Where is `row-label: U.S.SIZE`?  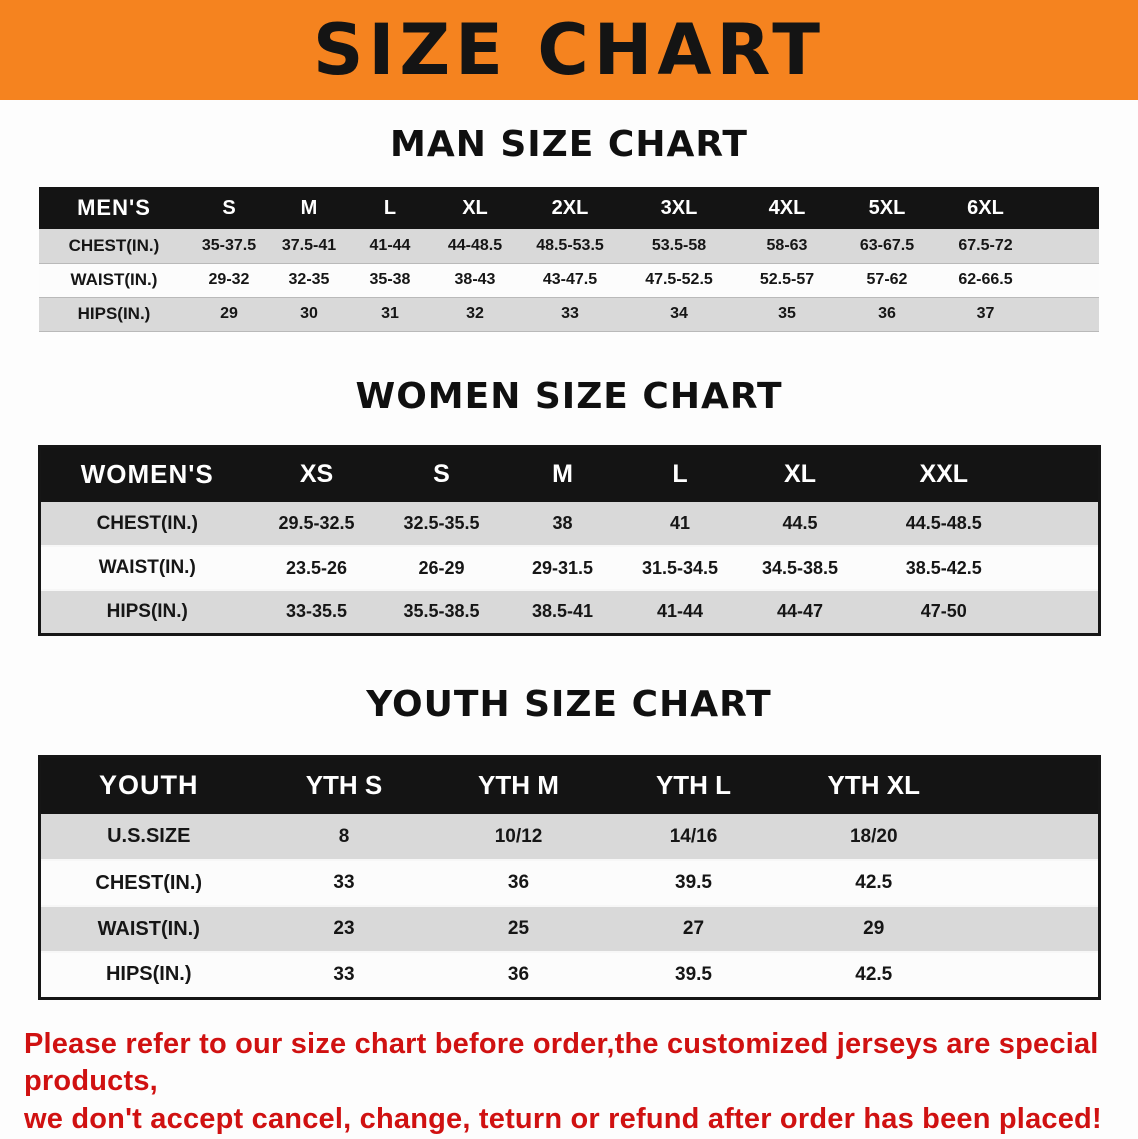 row-label: U.S.SIZE is located at coordinates (149, 836).